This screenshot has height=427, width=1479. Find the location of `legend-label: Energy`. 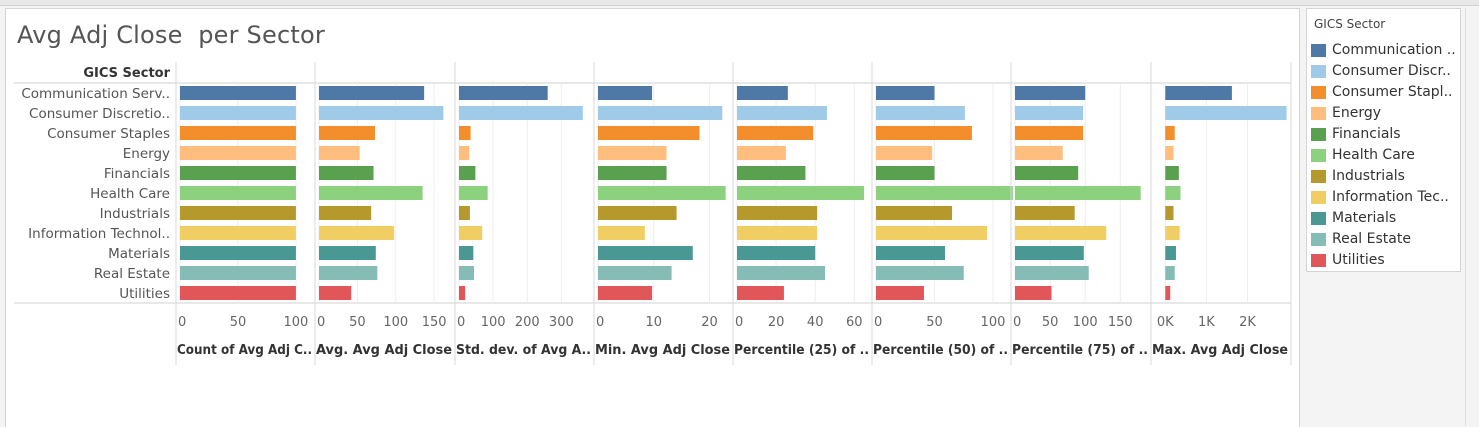

legend-label: Energy is located at coordinates (1357, 113).